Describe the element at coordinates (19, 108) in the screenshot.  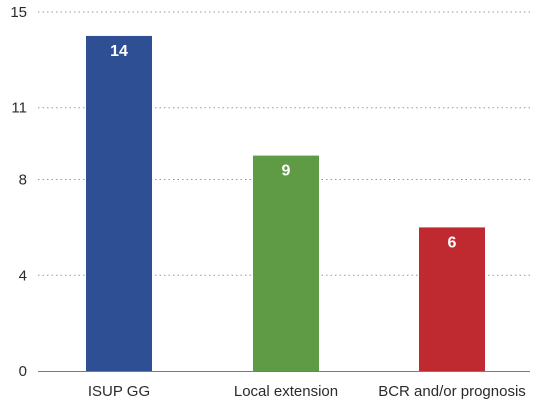
I see `y-tick-label: 11` at that location.